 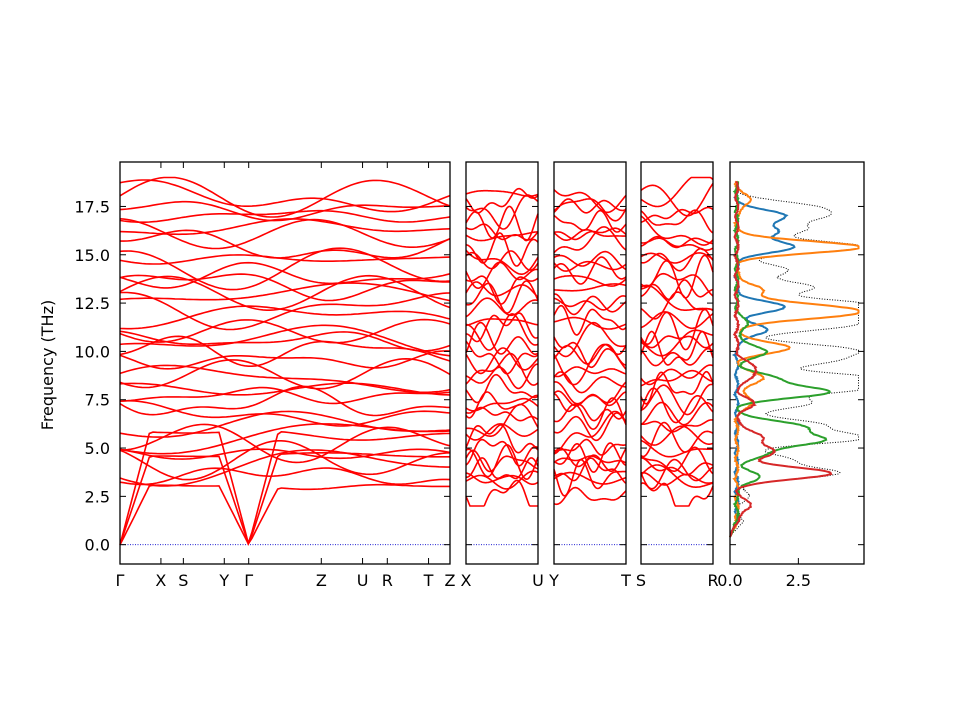 What do you see at coordinates (92, 255) in the screenshot?
I see `y-tick-label: 15.0` at bounding box center [92, 255].